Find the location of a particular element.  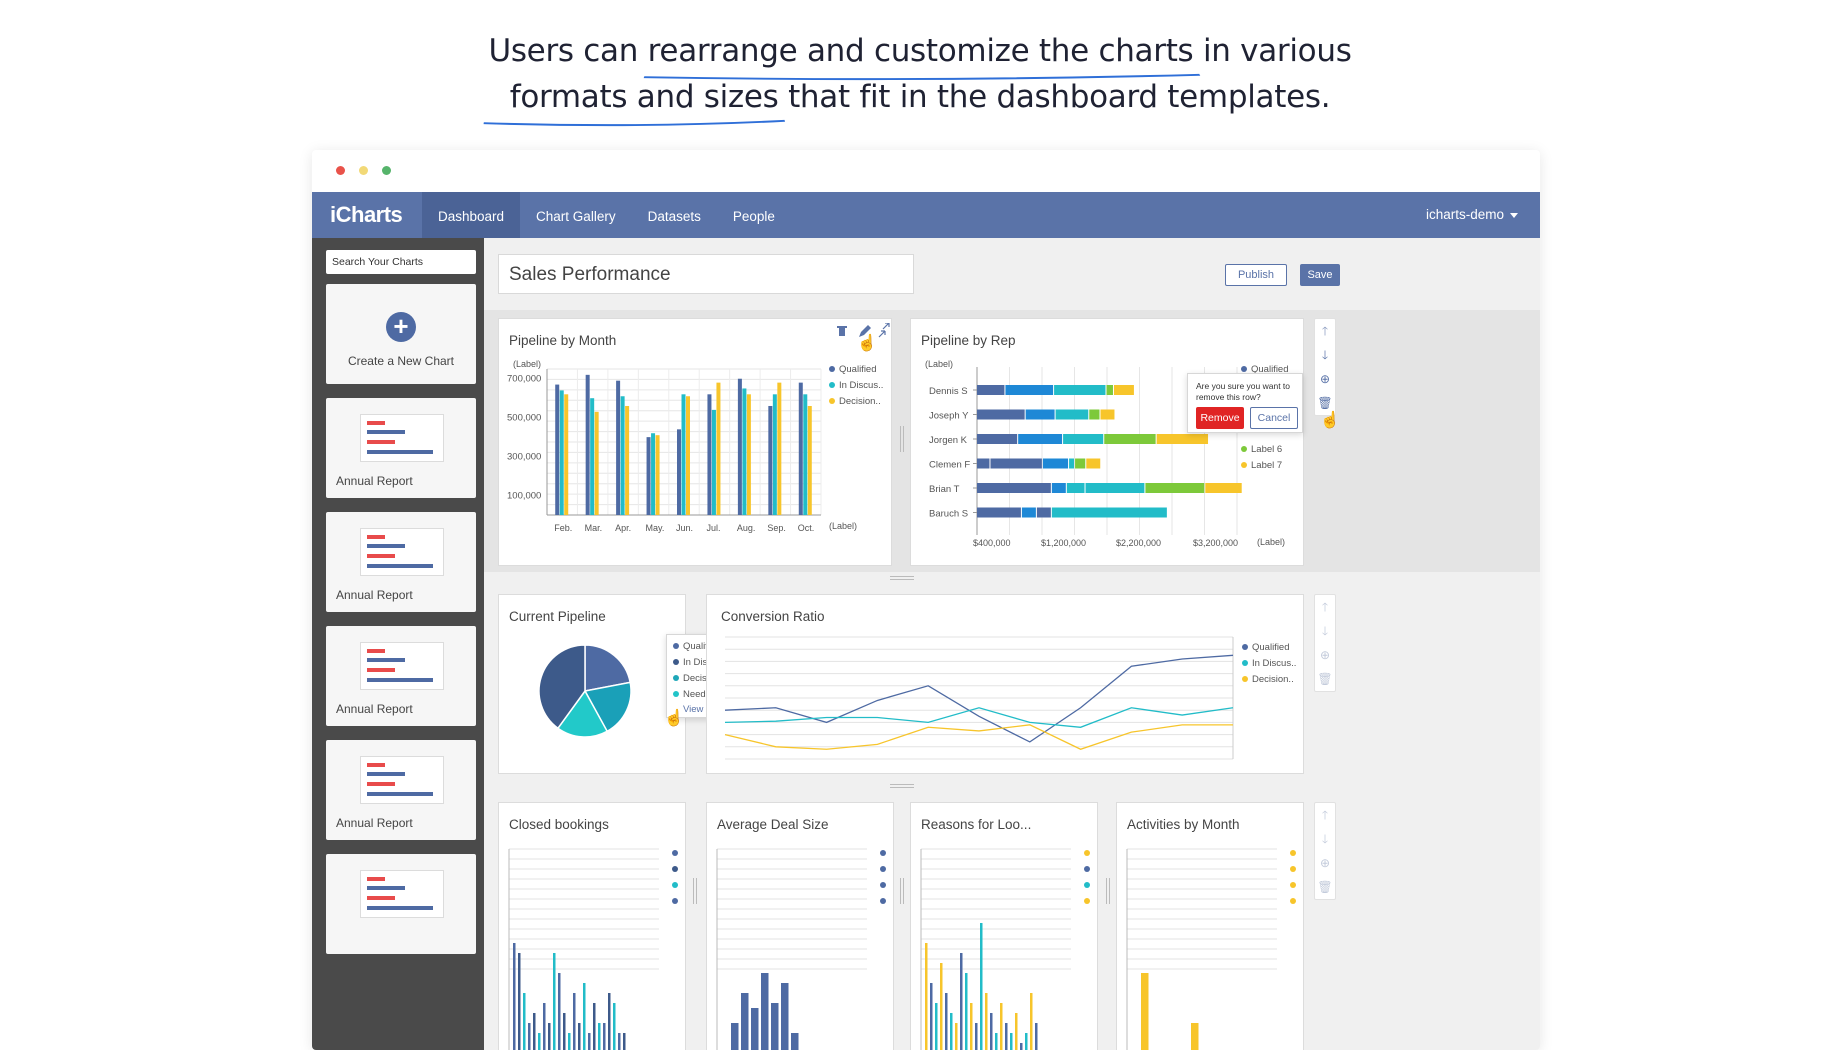

user-menu: icharts-demo is located at coordinates (1472, 214).